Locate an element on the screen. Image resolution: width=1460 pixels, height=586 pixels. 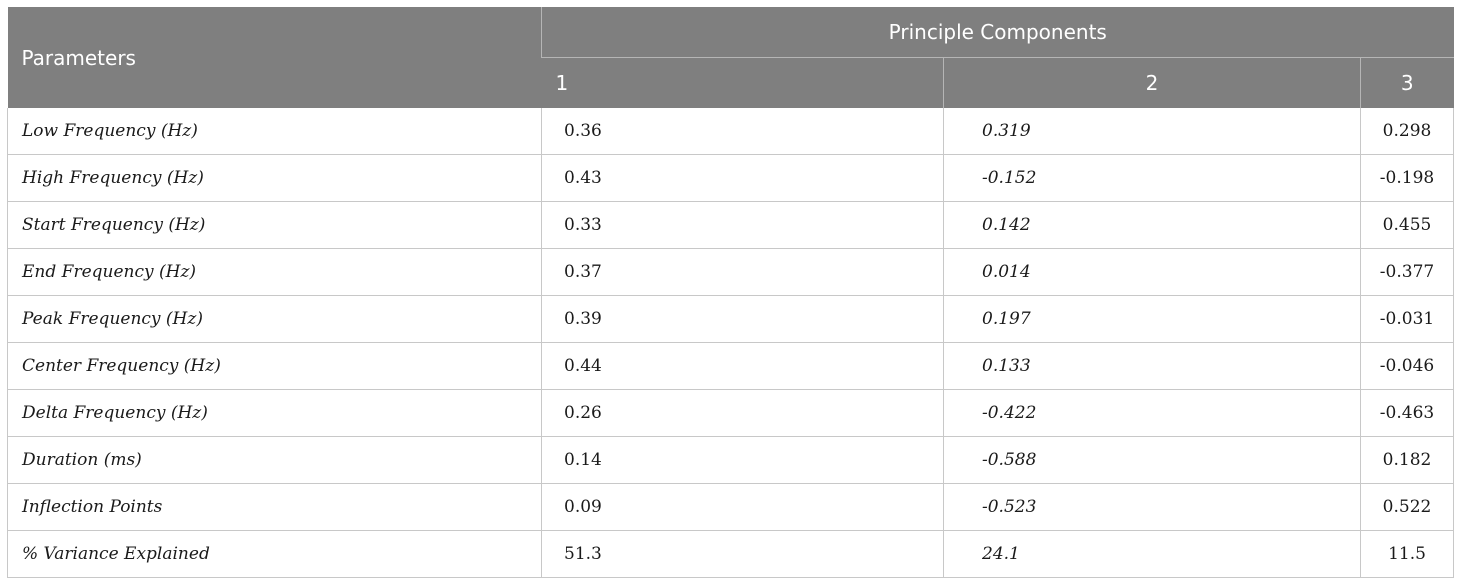
pc2-cell: 0.319 is located at coordinates (1152, 131).